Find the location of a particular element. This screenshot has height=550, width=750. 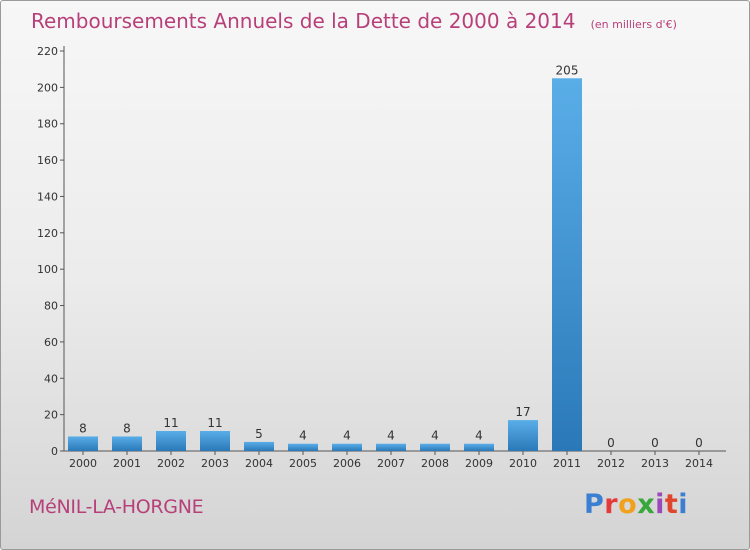

y-tick-label: 200 is located at coordinates (47, 87).